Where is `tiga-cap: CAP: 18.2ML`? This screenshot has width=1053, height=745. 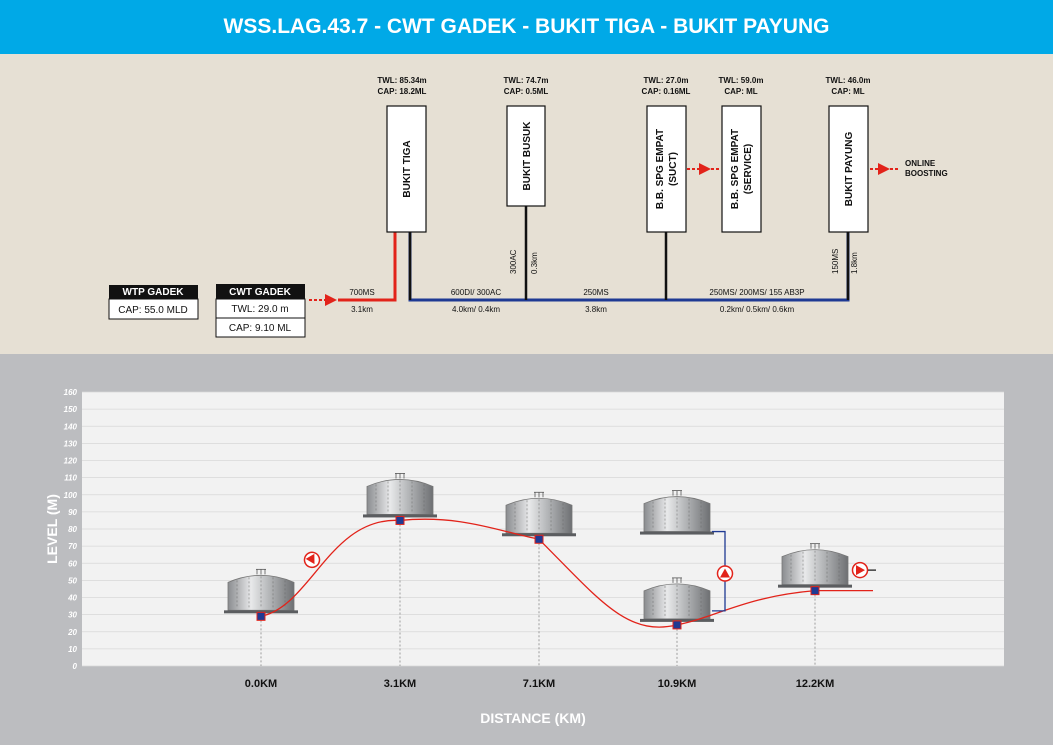 tiga-cap: CAP: 18.2ML is located at coordinates (402, 91).